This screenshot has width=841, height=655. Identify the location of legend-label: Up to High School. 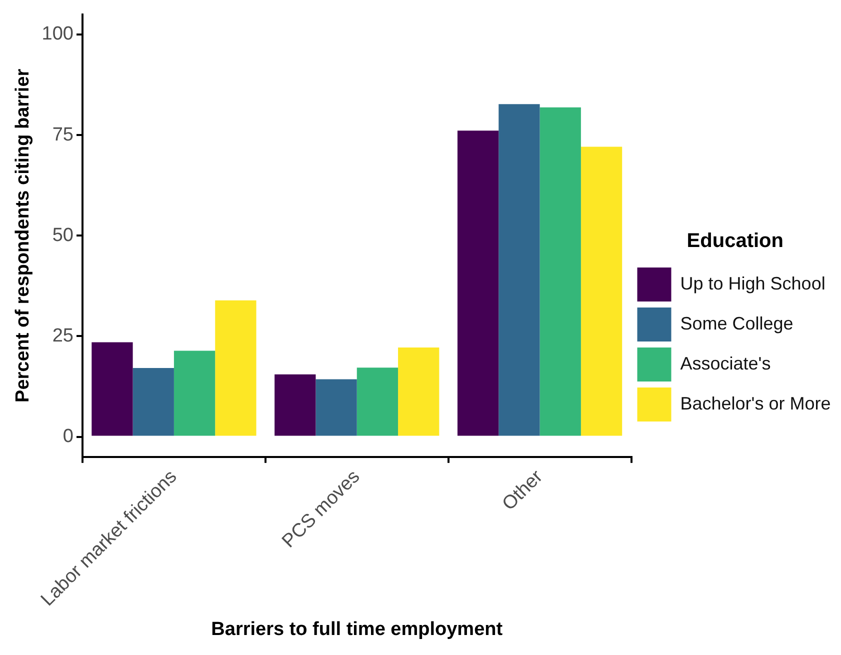
(753, 283).